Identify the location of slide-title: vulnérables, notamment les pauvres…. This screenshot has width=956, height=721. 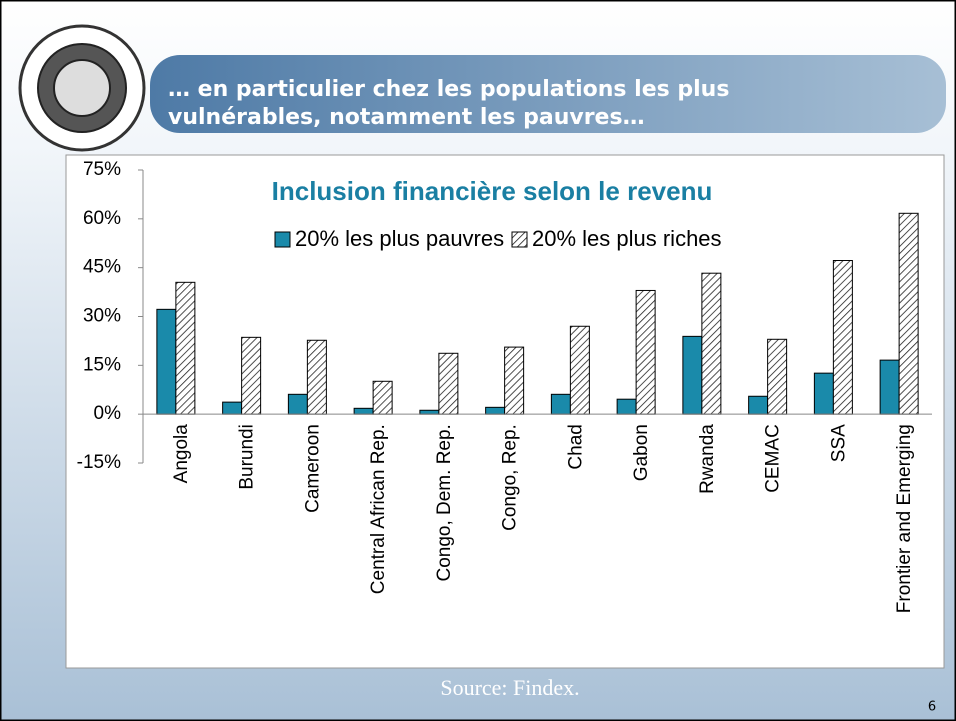
(406, 117).